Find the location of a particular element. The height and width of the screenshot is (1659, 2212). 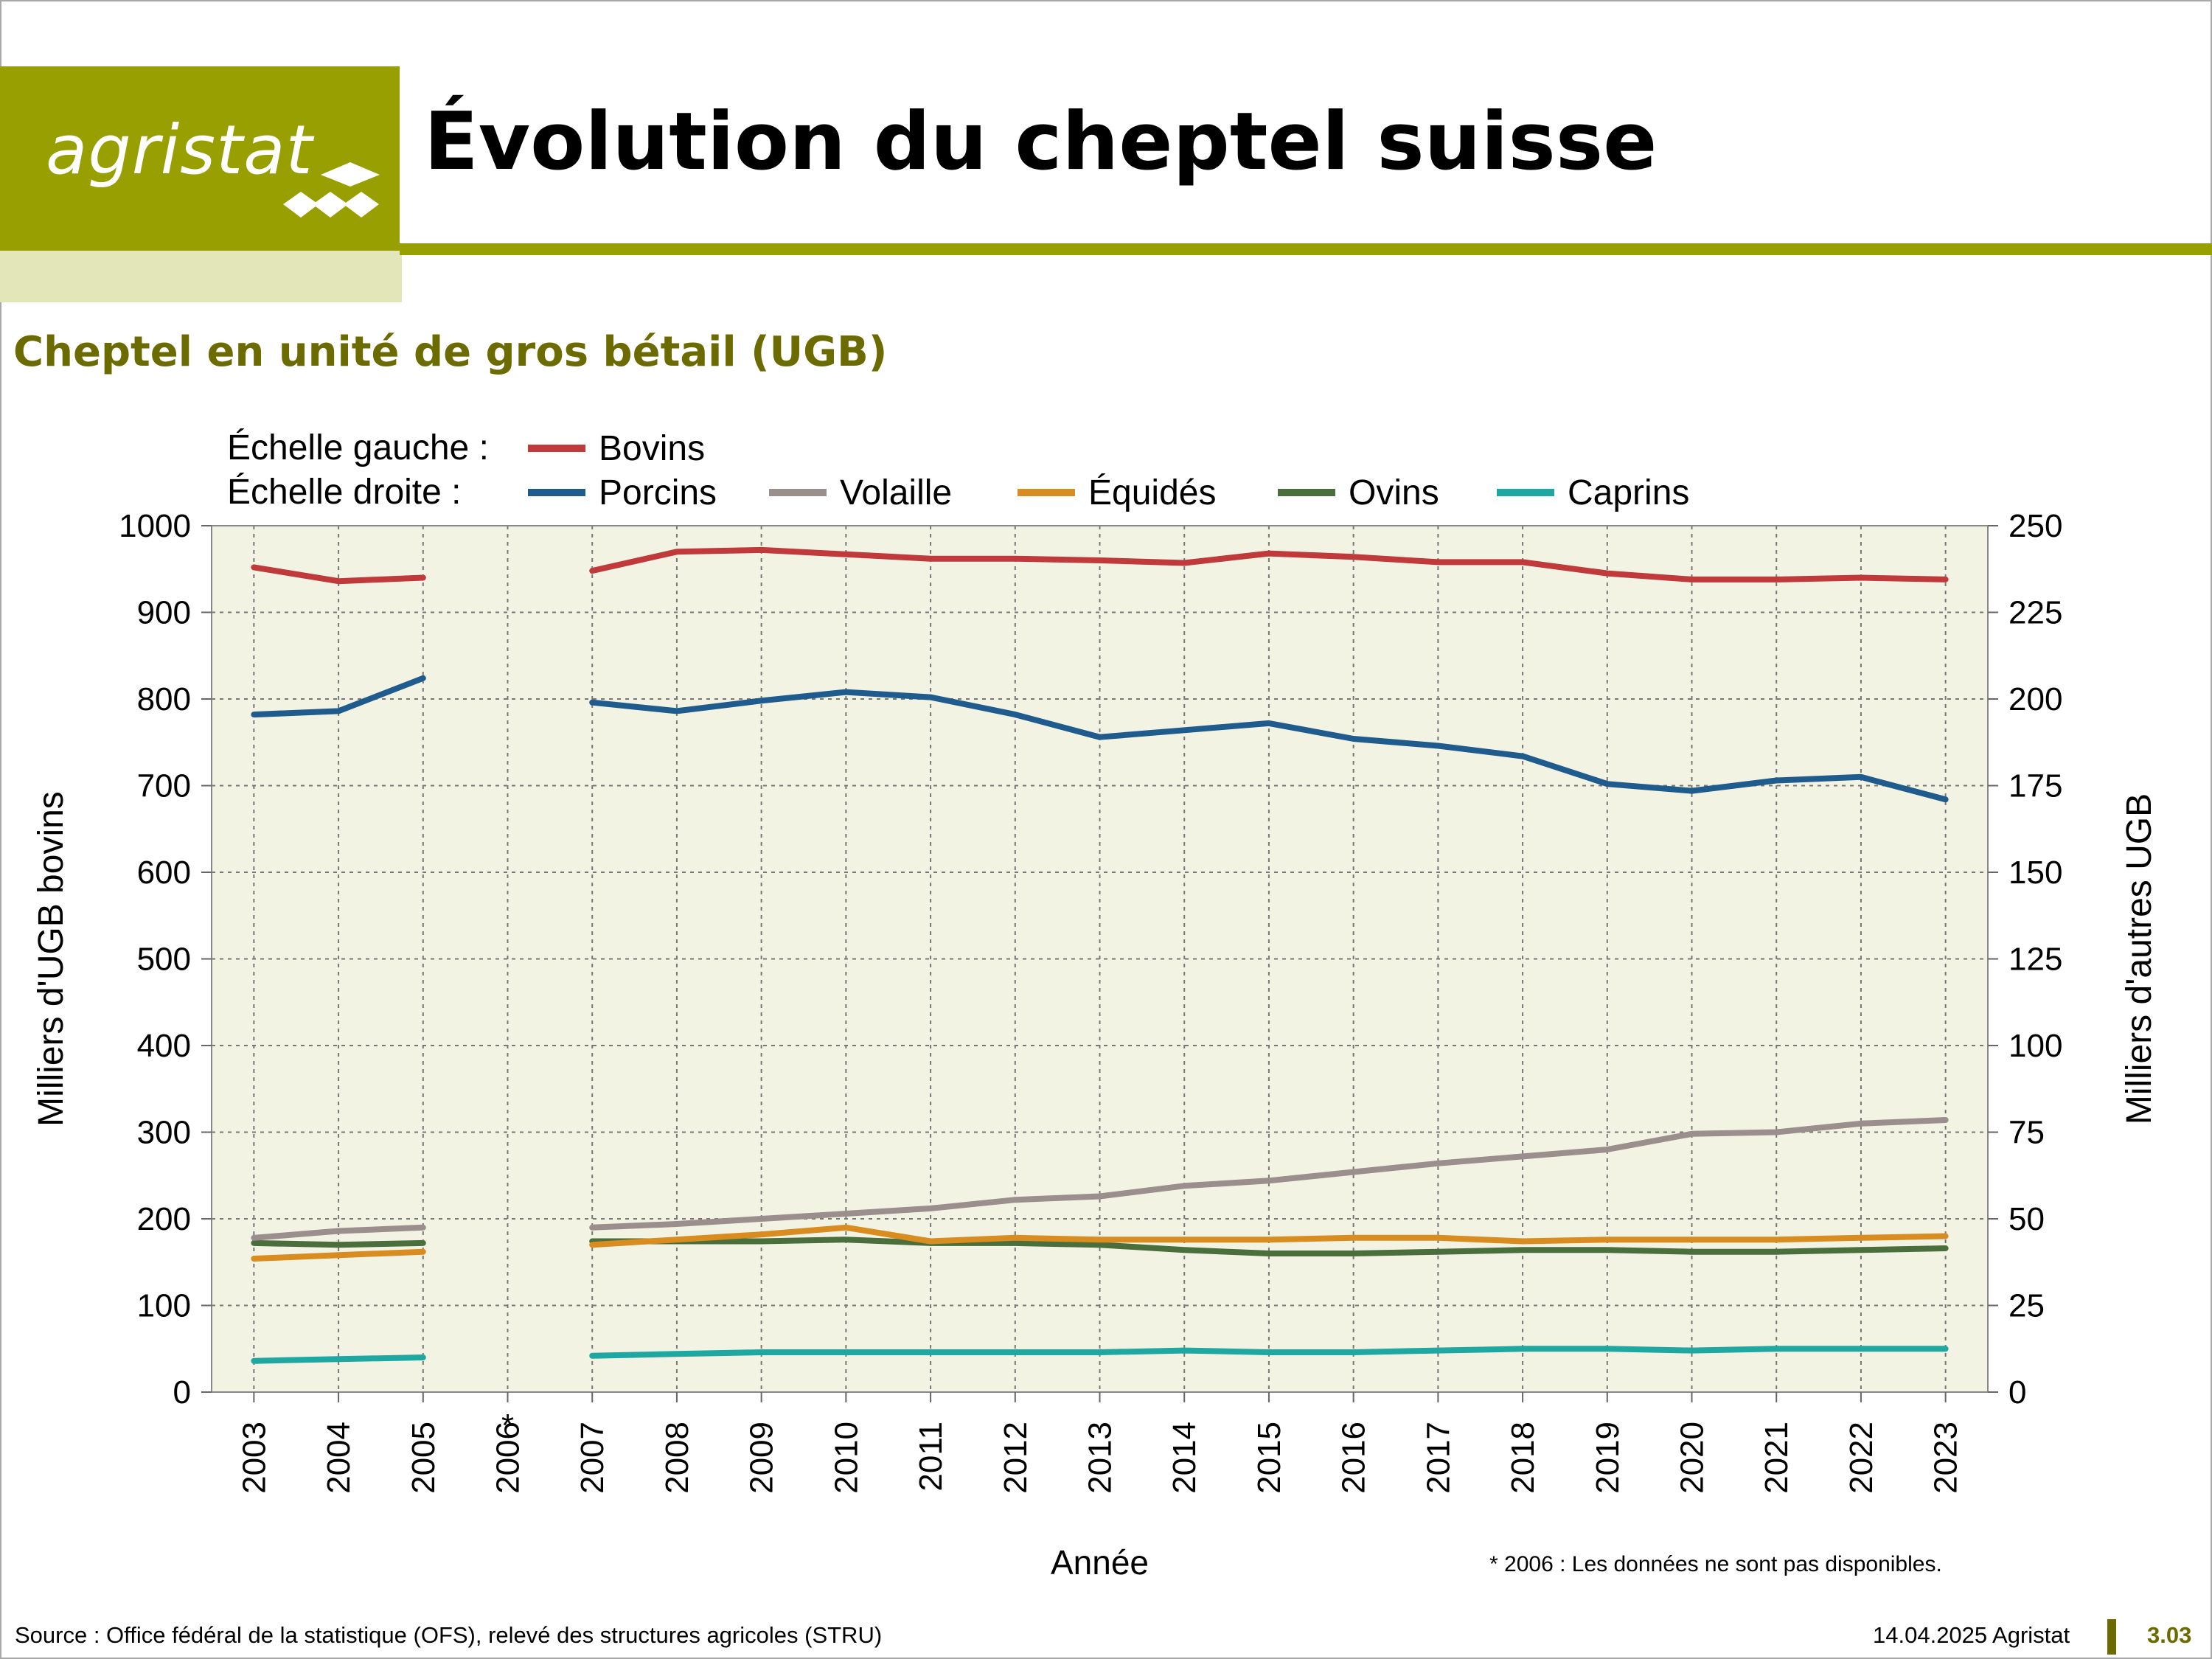

y-tick-label-right: 175 is located at coordinates (2035, 786).